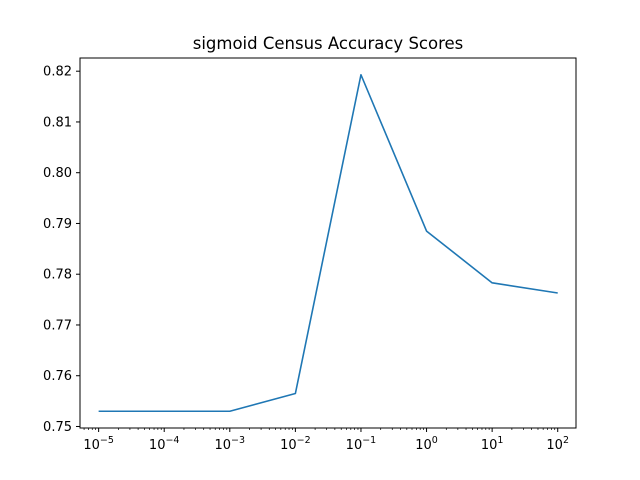  What do you see at coordinates (361, 444) in the screenshot?
I see `x-tick-label: 10⁻¹` at bounding box center [361, 444].